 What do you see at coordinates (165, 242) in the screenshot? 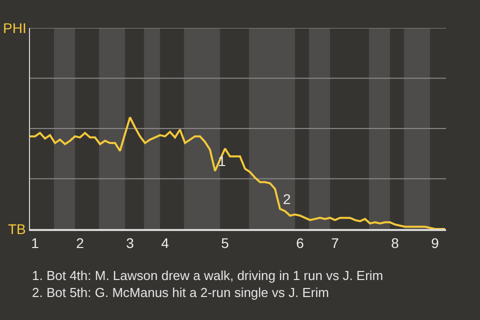
I see `x-tick-label: 4` at bounding box center [165, 242].